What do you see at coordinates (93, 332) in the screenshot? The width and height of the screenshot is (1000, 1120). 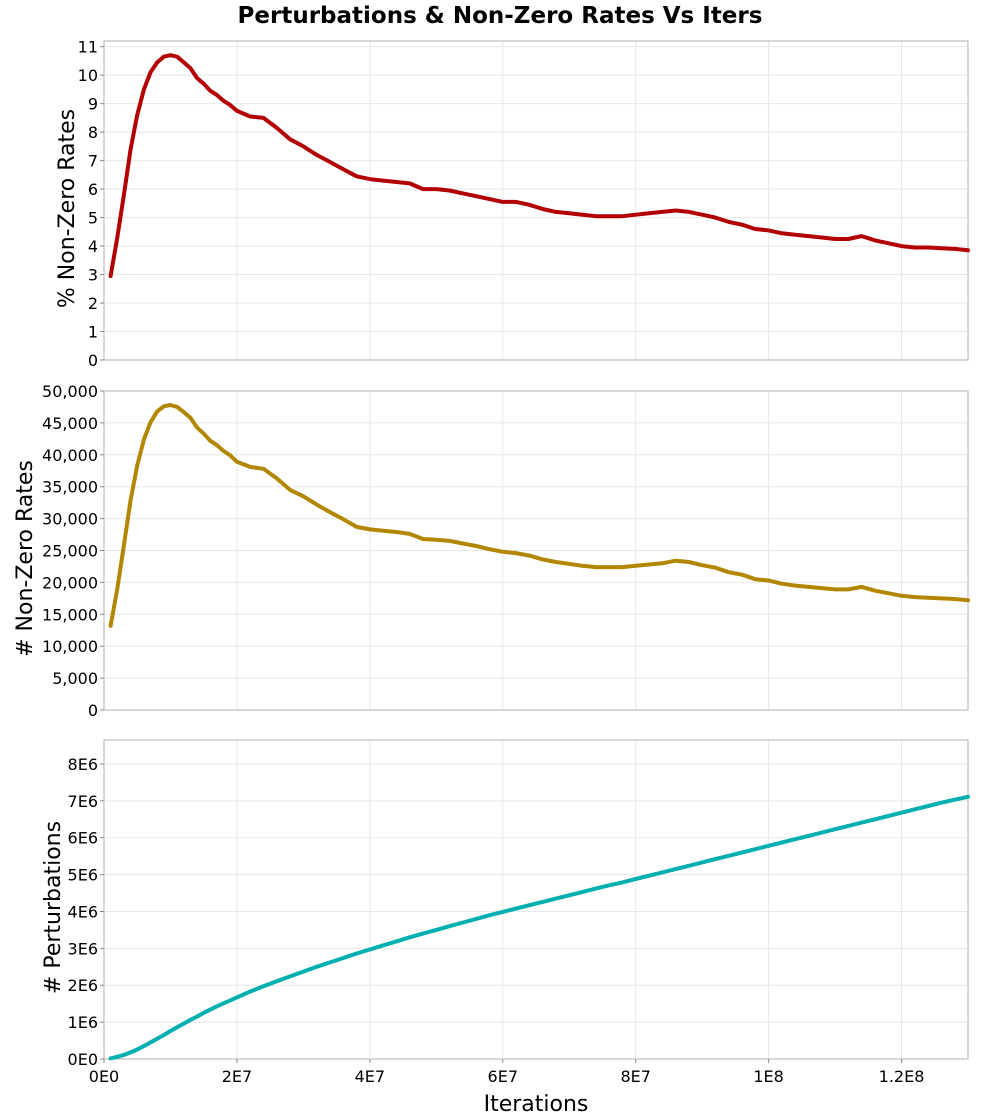 I see `y-tick-label: 1` at bounding box center [93, 332].